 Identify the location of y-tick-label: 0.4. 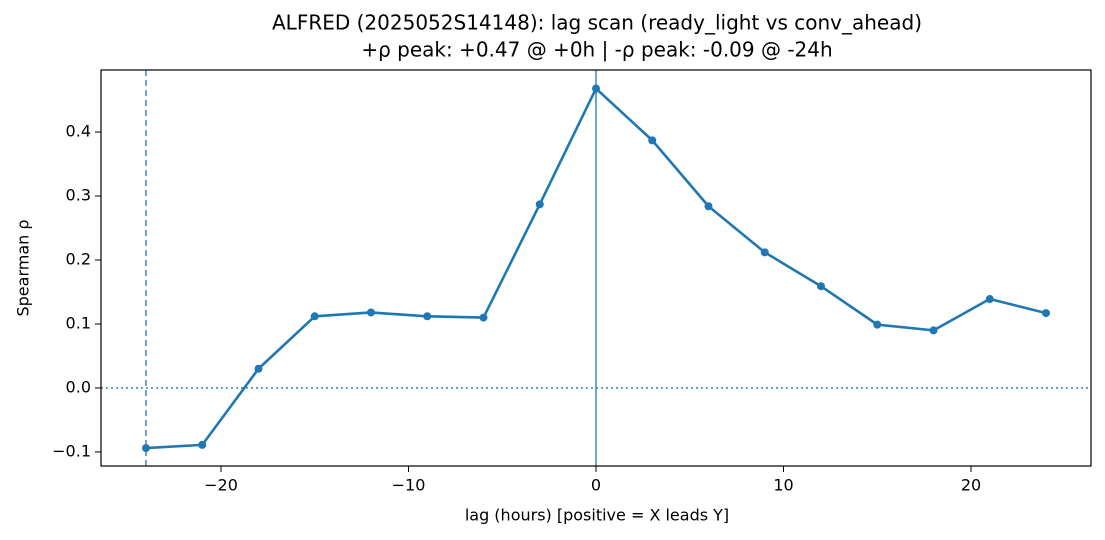
(78, 131).